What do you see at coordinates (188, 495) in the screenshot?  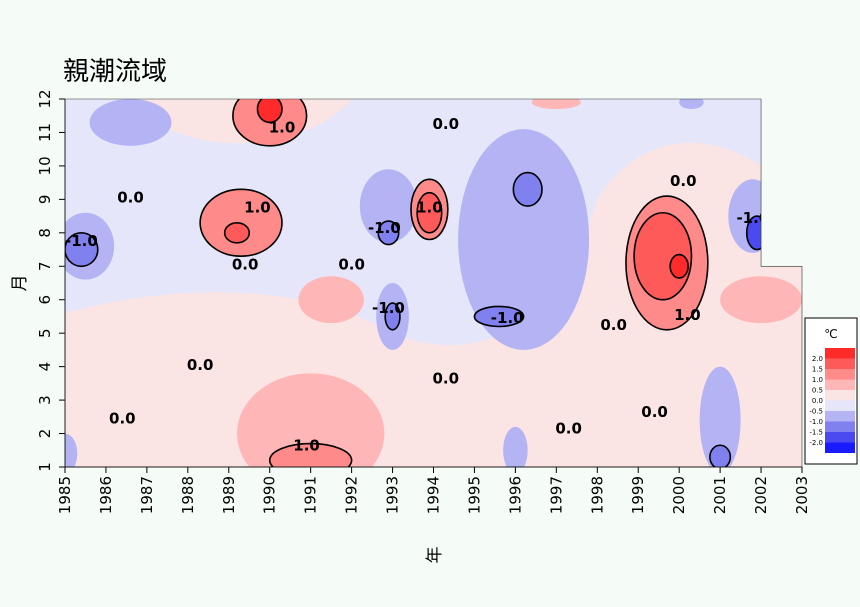 I see `x-tick-label: 1988` at bounding box center [188, 495].